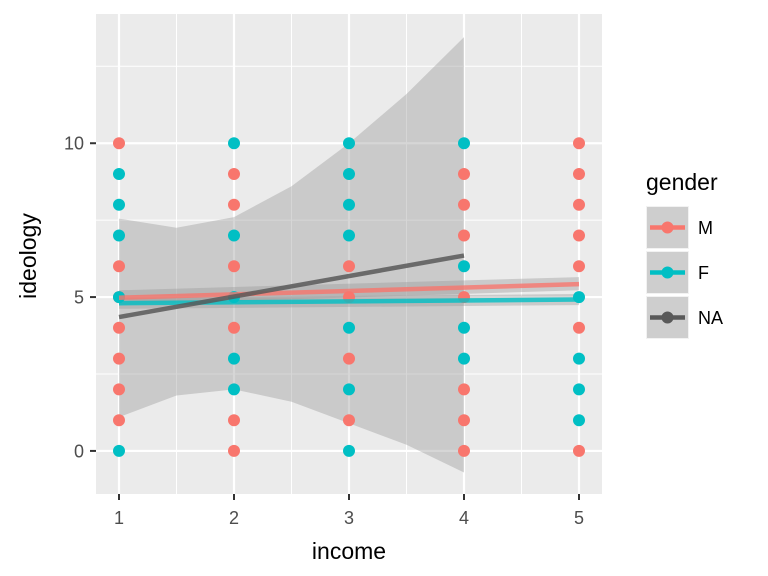 The width and height of the screenshot is (768, 576). What do you see at coordinates (682, 182) in the screenshot?
I see `legend-title: gender` at bounding box center [682, 182].